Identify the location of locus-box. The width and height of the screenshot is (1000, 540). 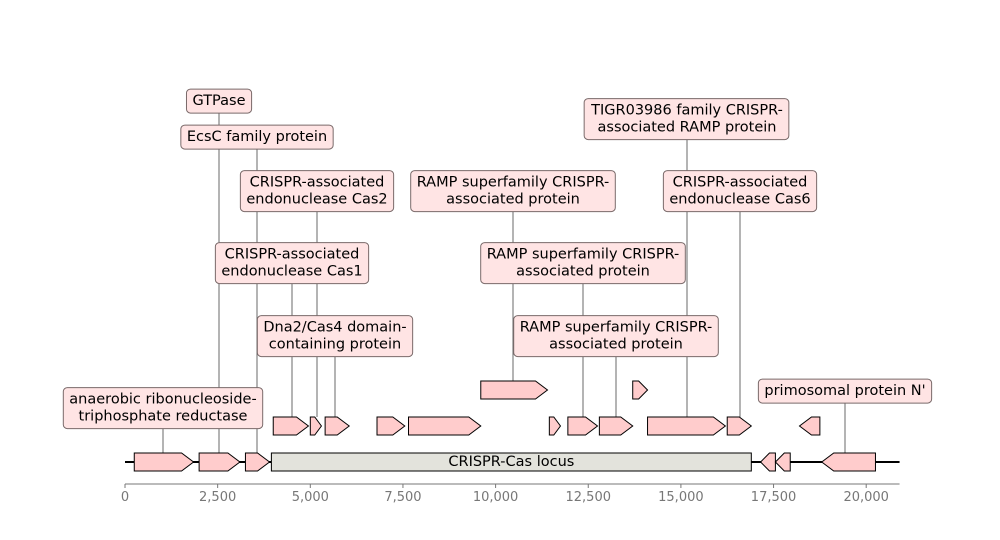
(511, 462).